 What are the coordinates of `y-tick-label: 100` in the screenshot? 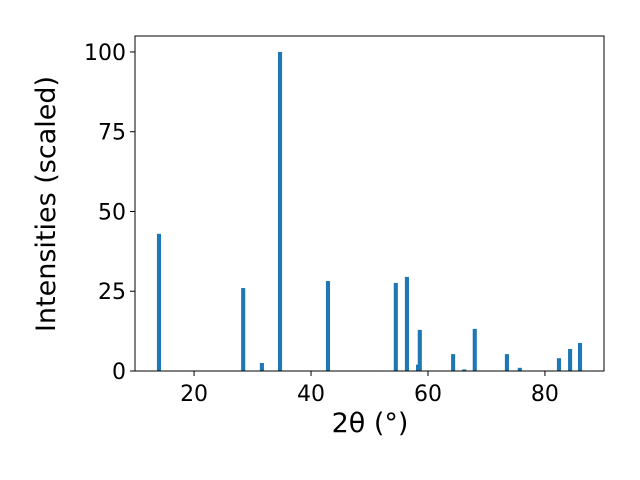 It's located at (105, 53).